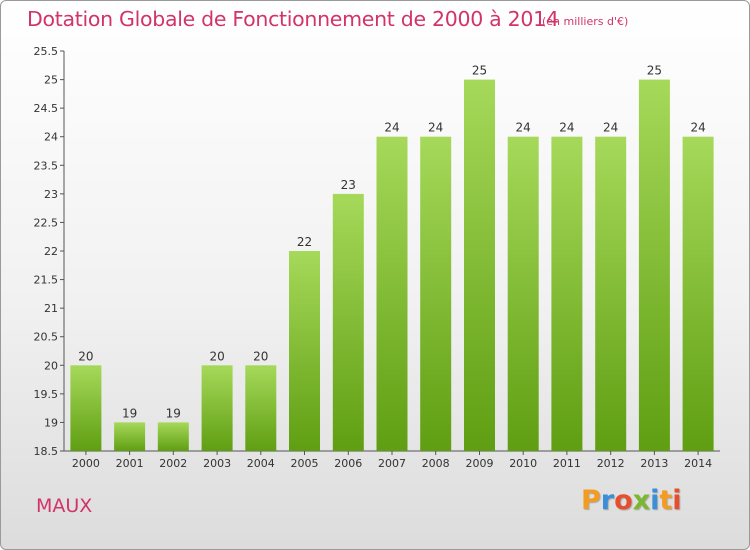  I want to click on y-tick-label: 21.5, so click(46, 280).